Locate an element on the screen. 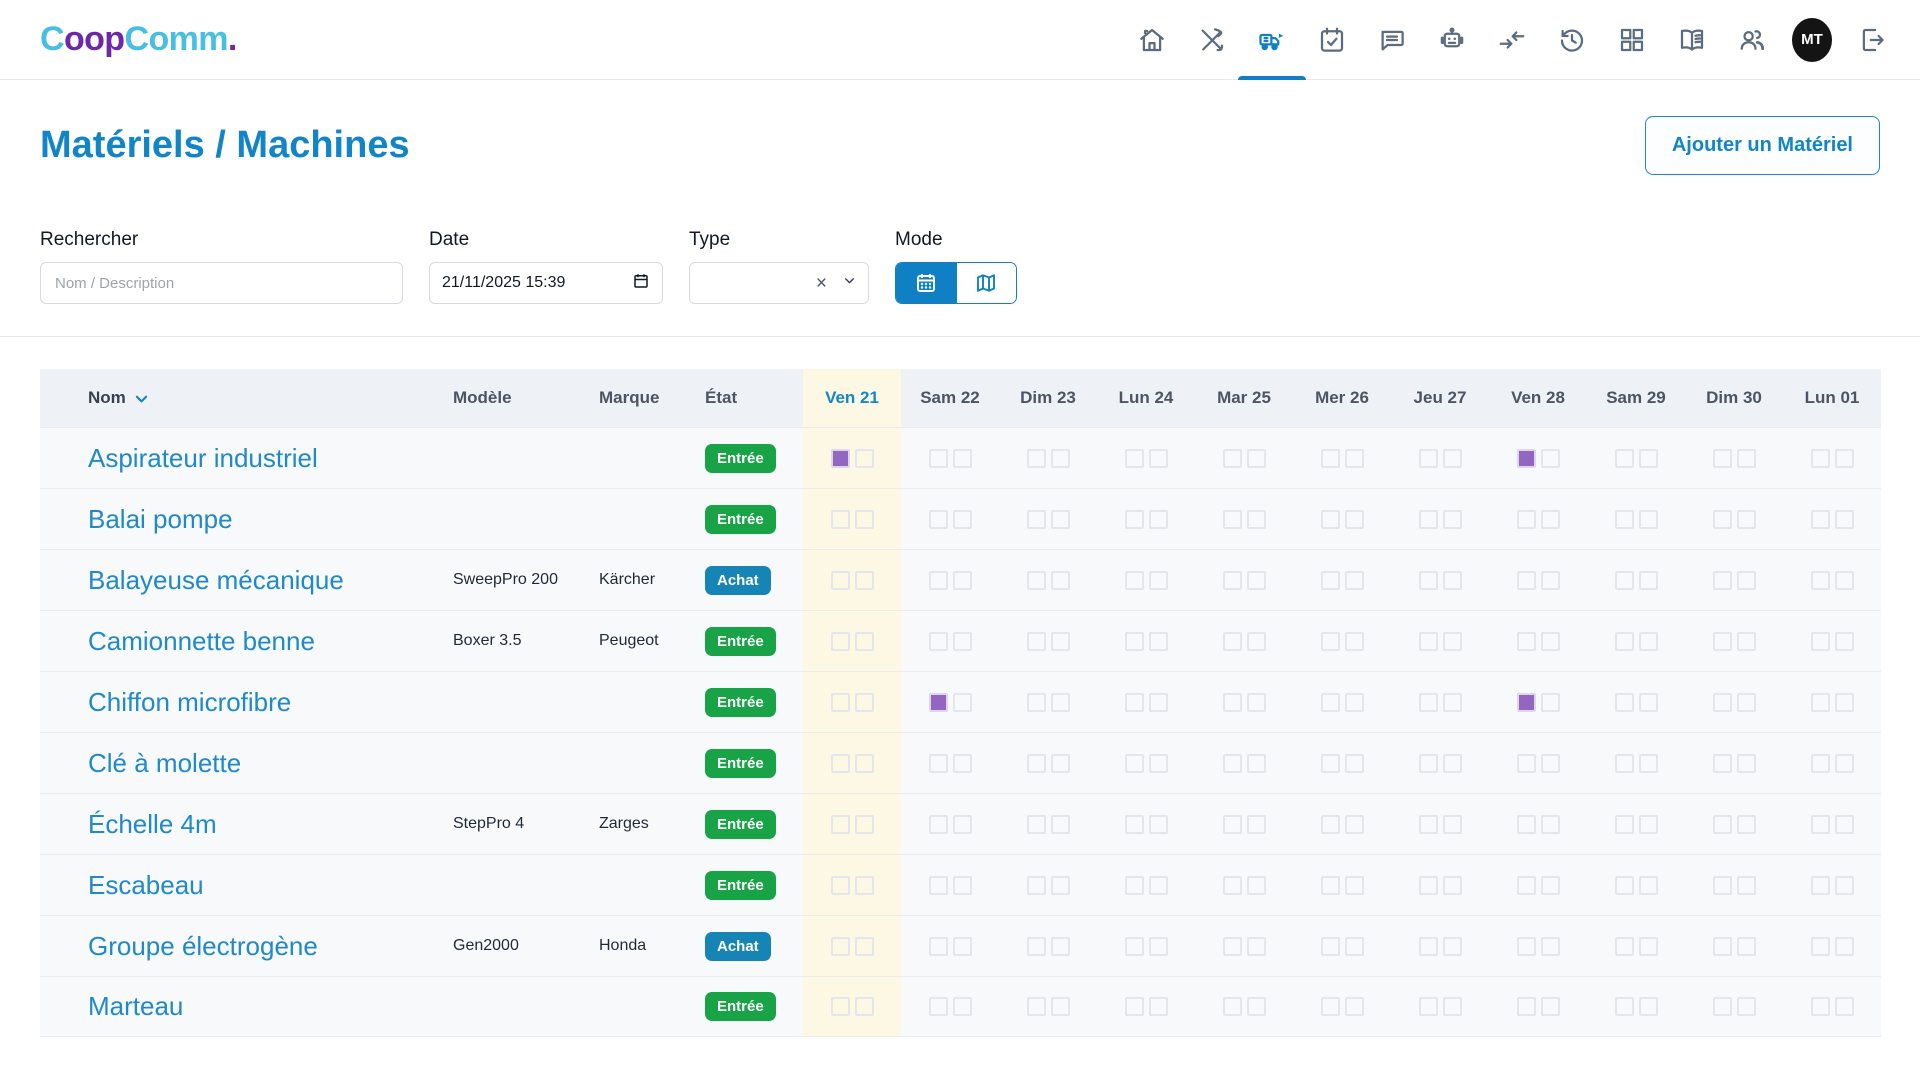 This screenshot has width=1920, height=1080. material-name-link: Aspirateur industriel is located at coordinates (203, 457).